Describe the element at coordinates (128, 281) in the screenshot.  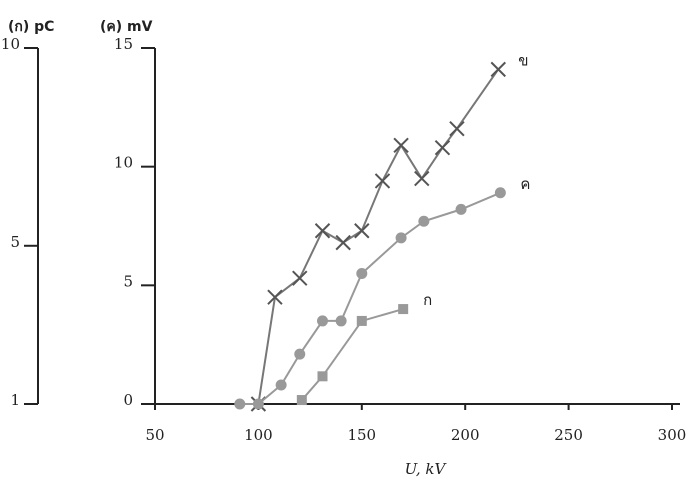
I see `y-tick-label: 5` at that location.